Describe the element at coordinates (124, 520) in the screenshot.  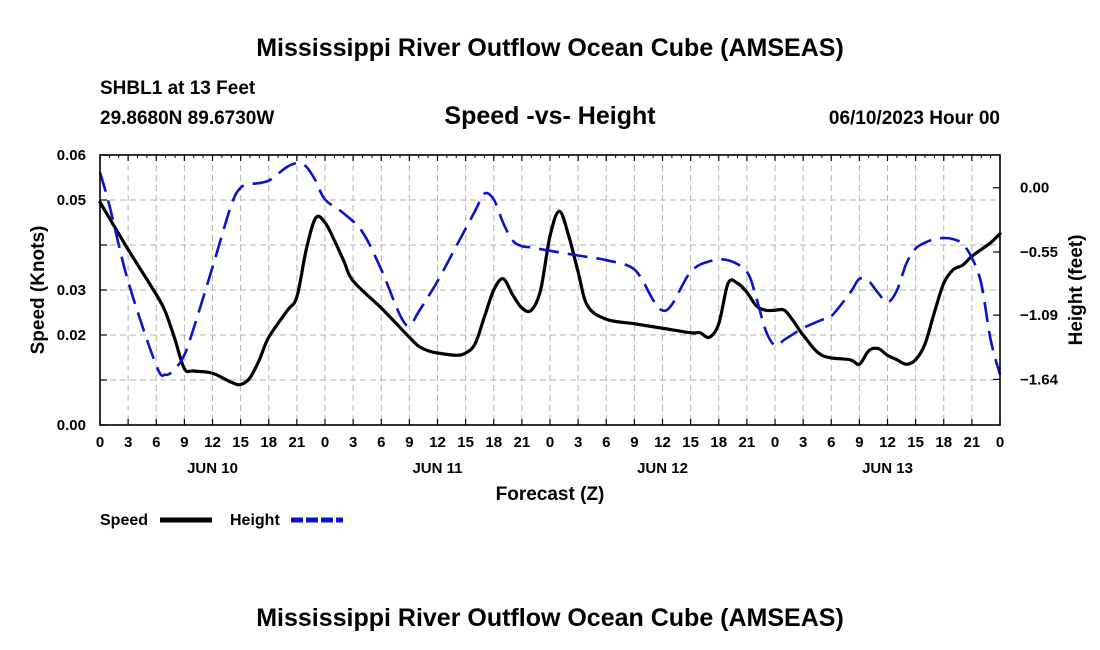
I see `legend-speed-label: Speed` at that location.